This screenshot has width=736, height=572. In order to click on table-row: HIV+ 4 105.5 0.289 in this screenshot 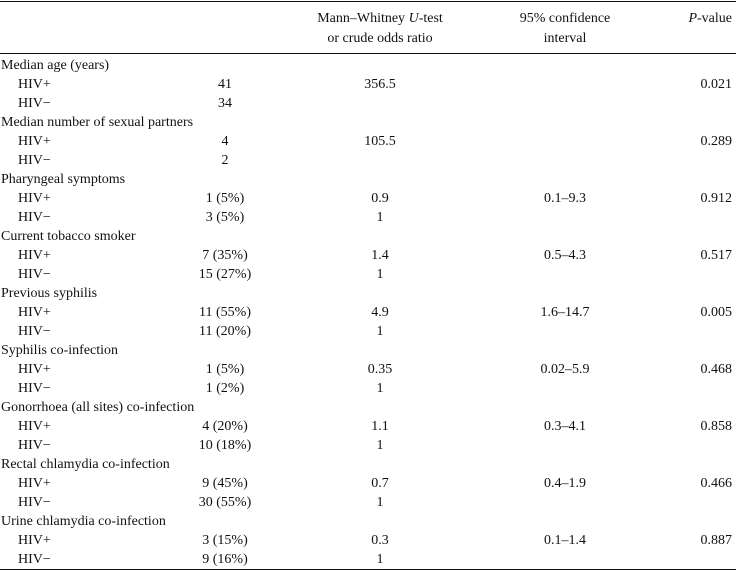, I will do `click(368, 141)`.